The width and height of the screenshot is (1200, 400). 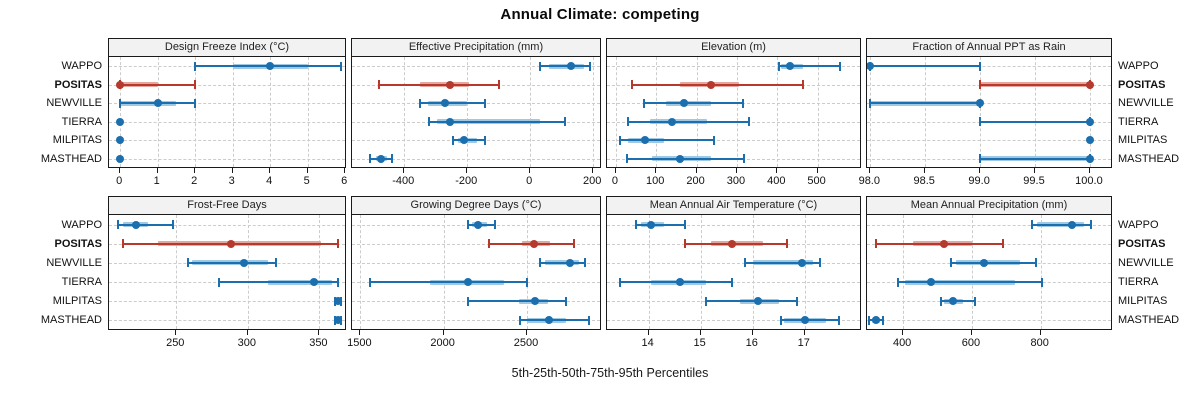 What do you see at coordinates (989, 205) in the screenshot?
I see `panel-title: Mean Annual Precipitation (mm)` at bounding box center [989, 205].